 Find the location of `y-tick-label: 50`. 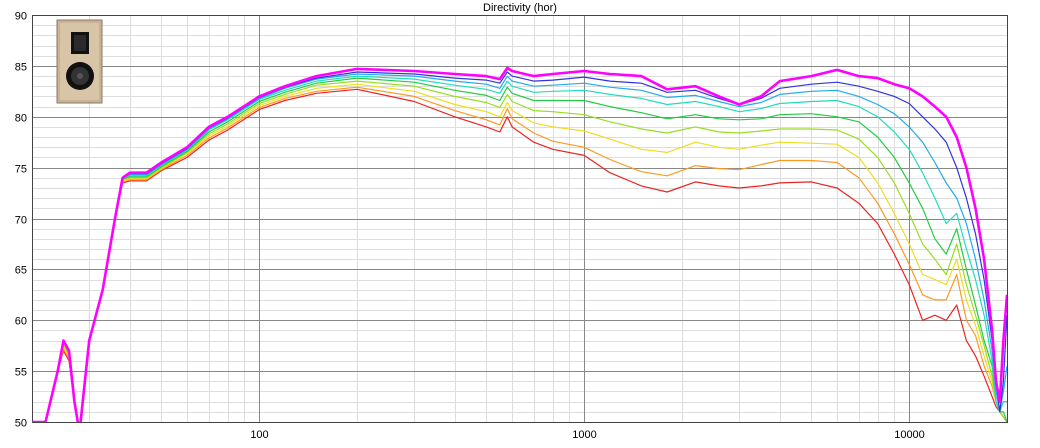

y-tick-label: 50 is located at coordinates (21, 424).